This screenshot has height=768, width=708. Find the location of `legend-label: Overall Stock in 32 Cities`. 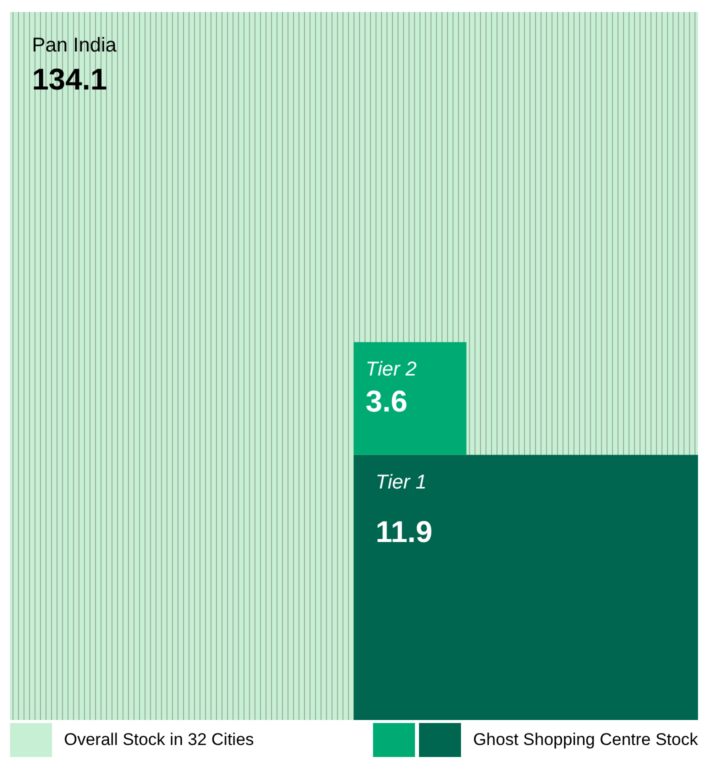

legend-label: Overall Stock in 32 Cities is located at coordinates (159, 740).